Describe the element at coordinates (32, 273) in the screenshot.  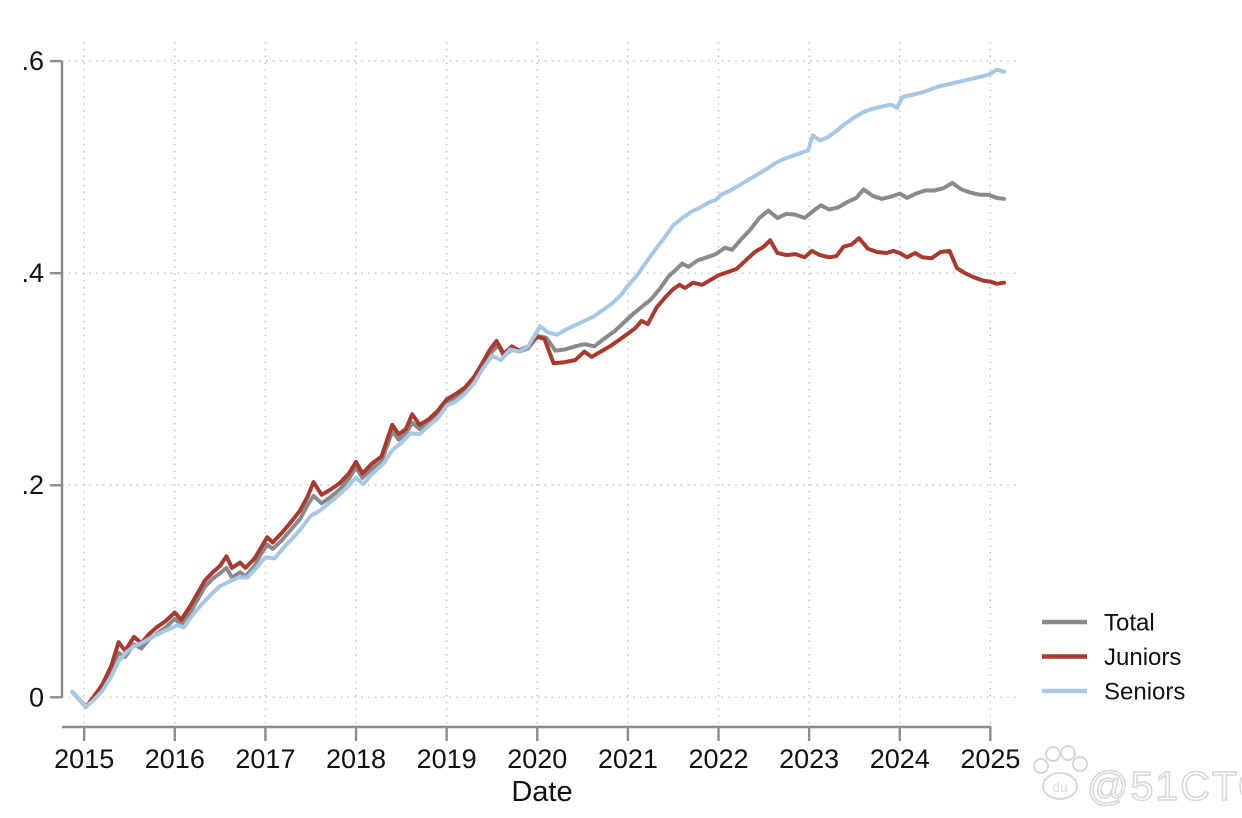
I see `y-tick-label: .4` at that location.